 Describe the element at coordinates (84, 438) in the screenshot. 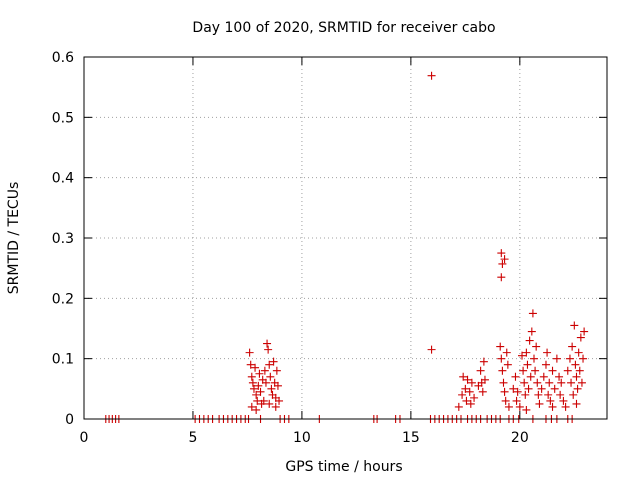

I see `x-tick-label: 0` at that location.